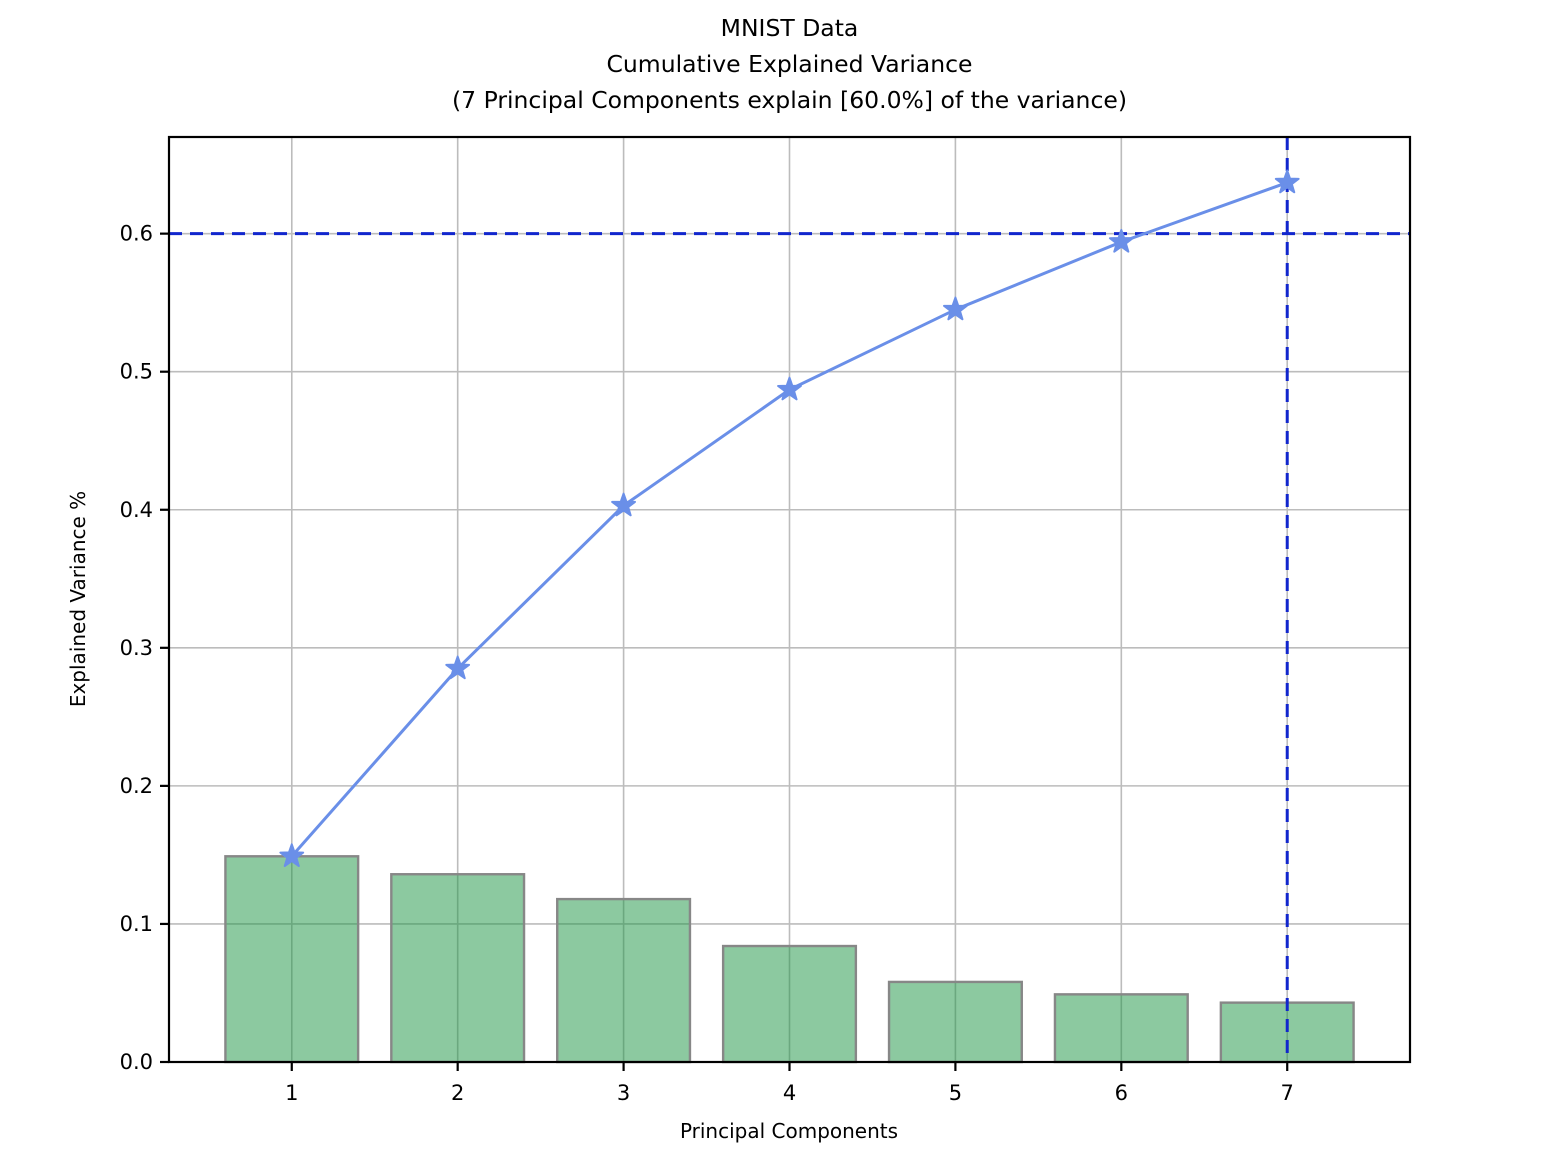 The height and width of the screenshot is (1170, 1546). What do you see at coordinates (623, 1093) in the screenshot?
I see `x-tick-label: 3` at bounding box center [623, 1093].